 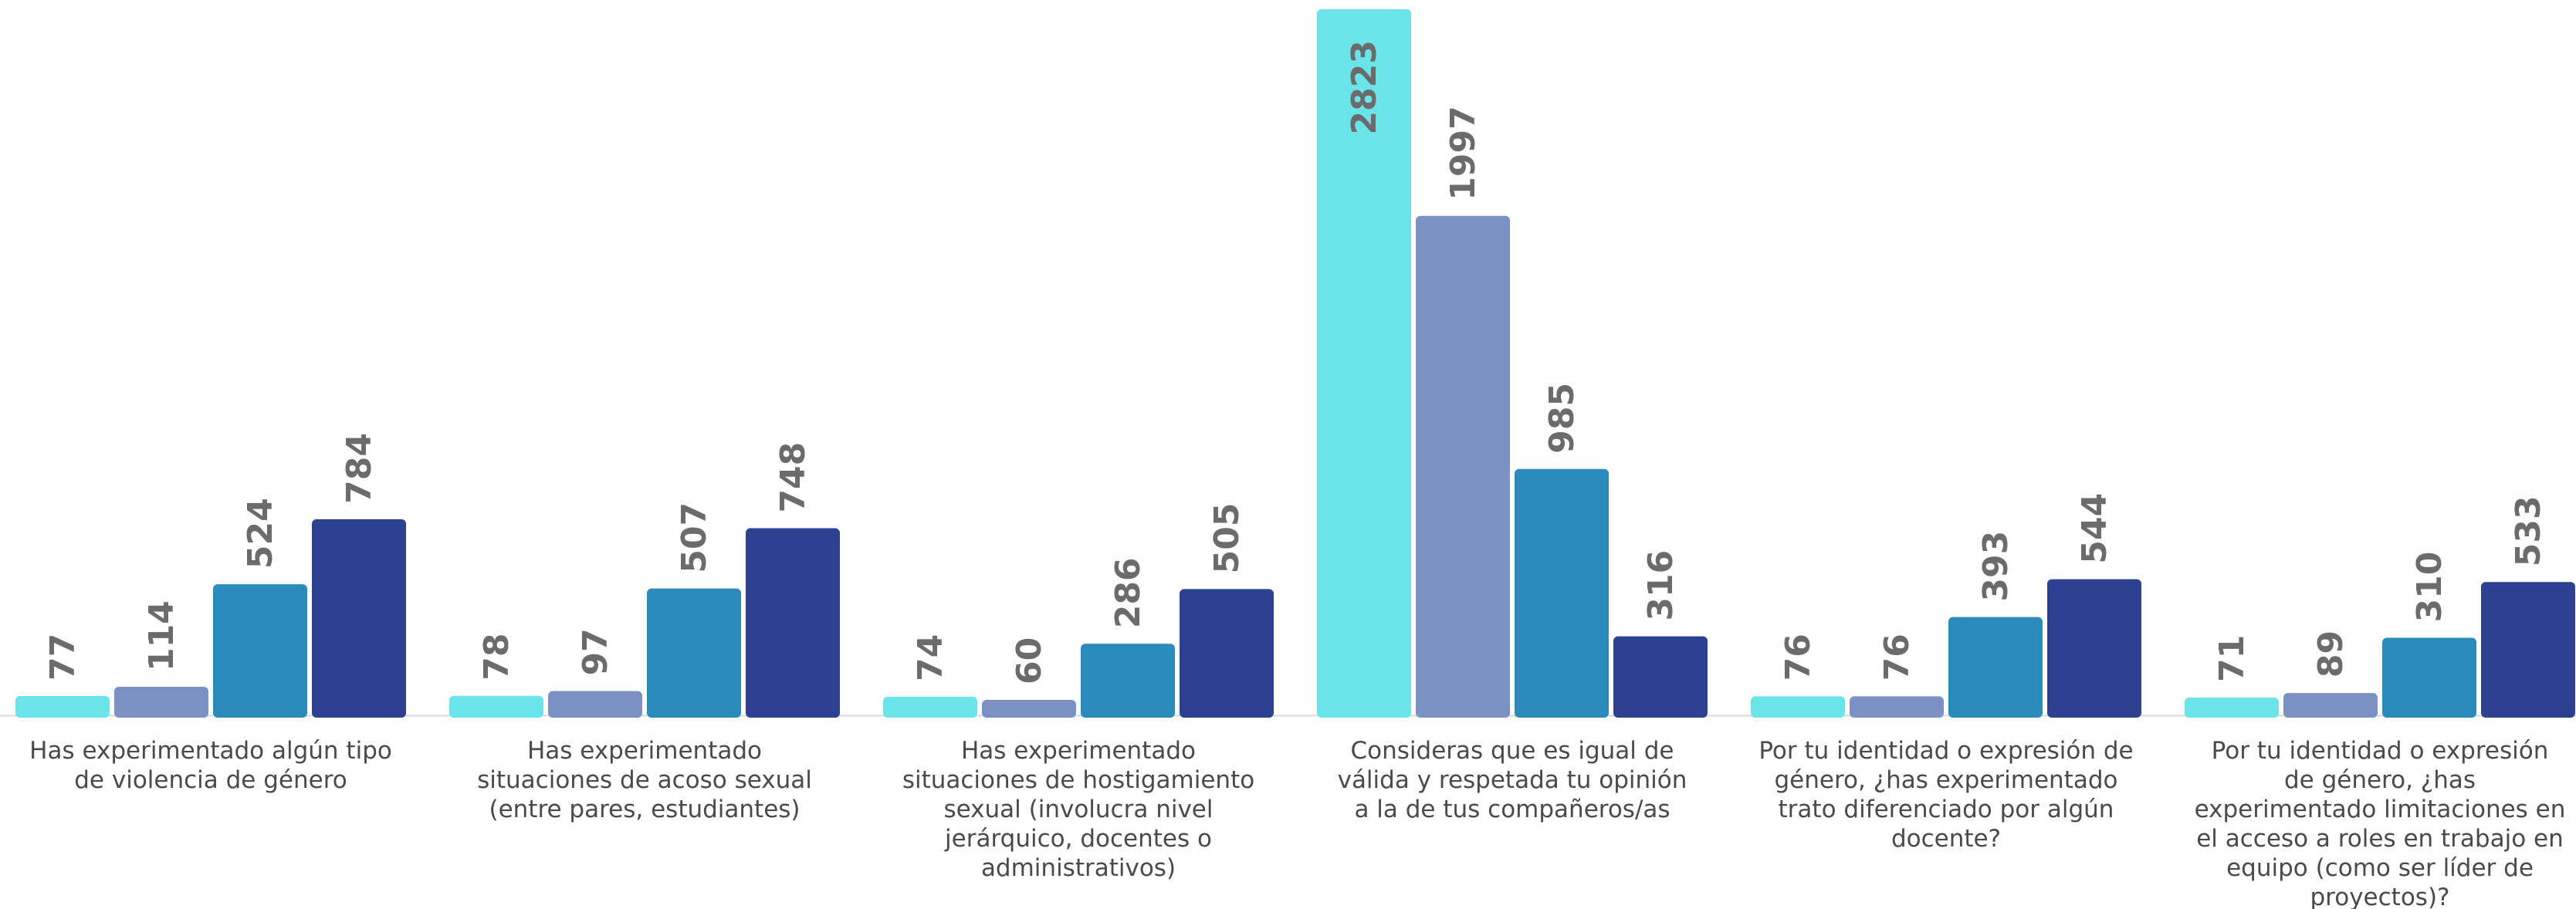 I want to click on data-label: 1997, so click(x=1464, y=153).